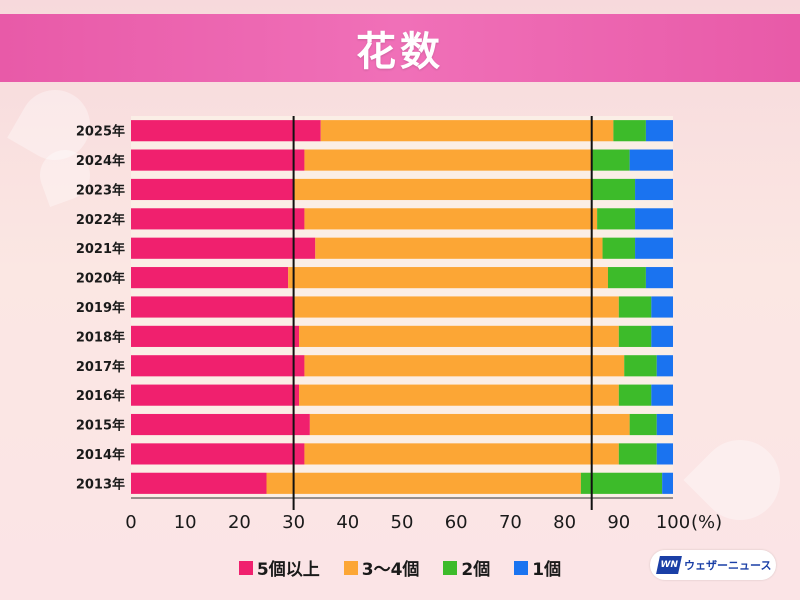  Describe the element at coordinates (100, 190) in the screenshot. I see `category-label: 2023年` at that location.